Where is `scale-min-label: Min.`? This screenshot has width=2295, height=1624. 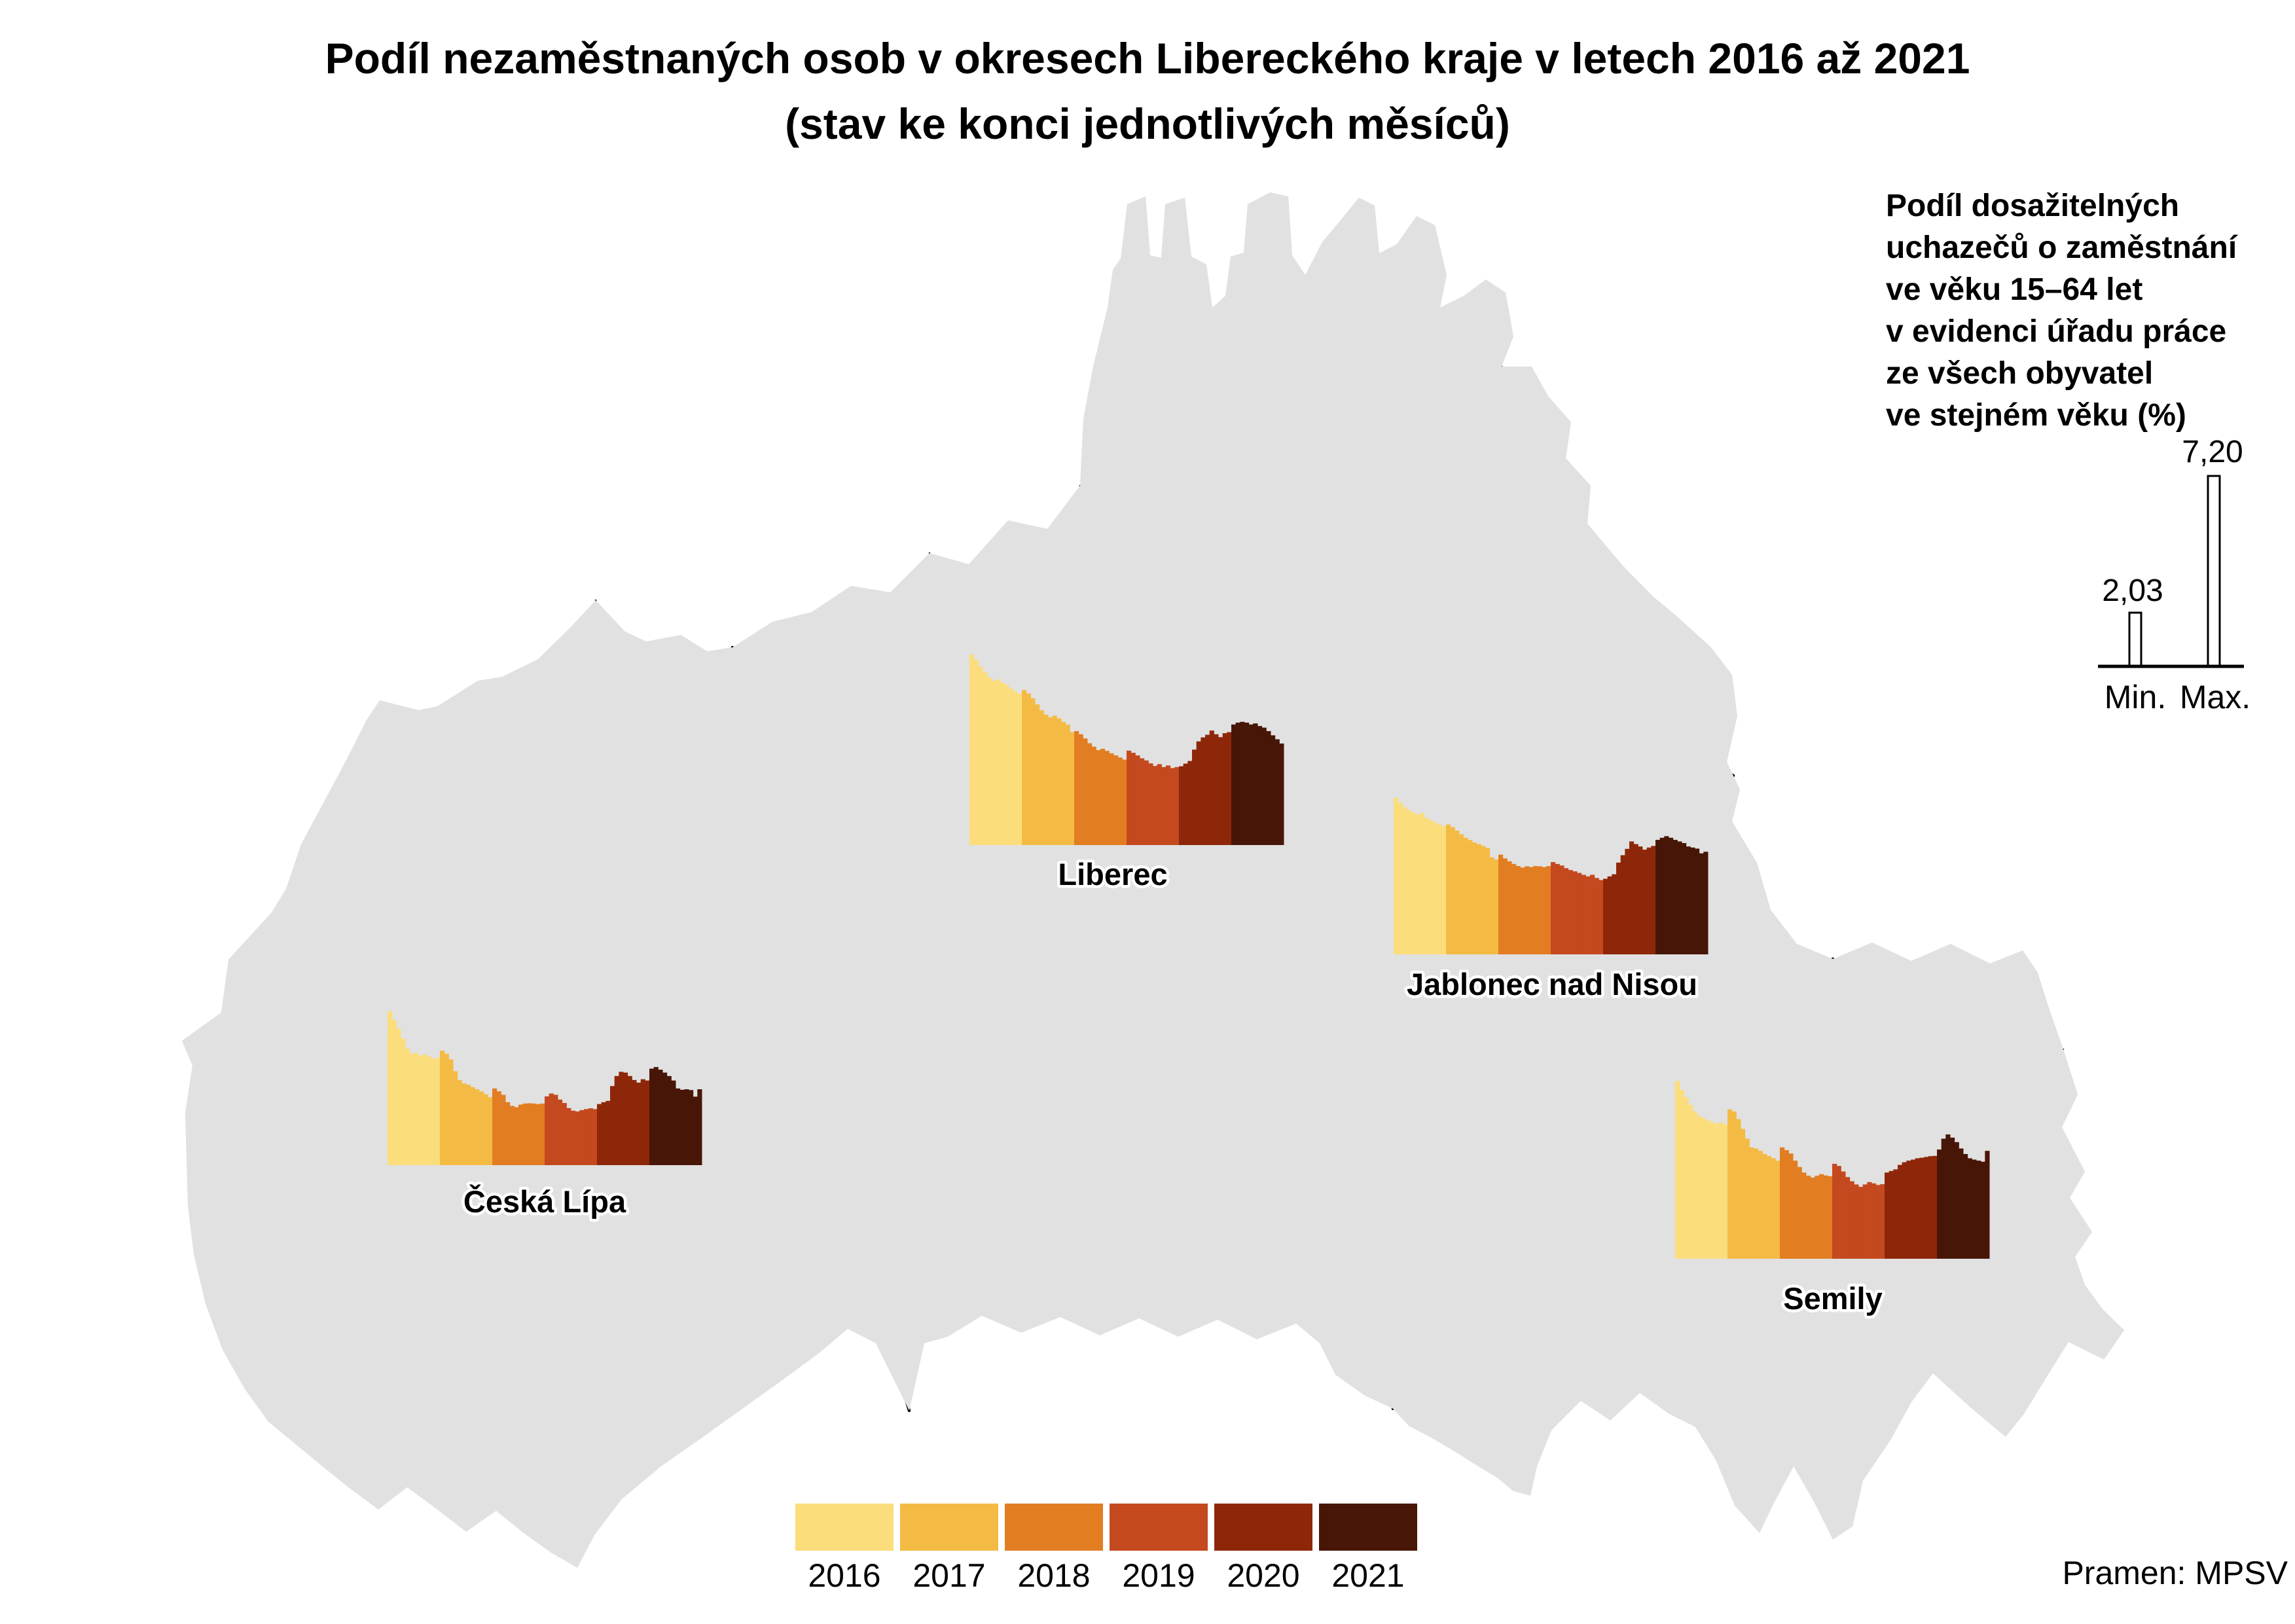
scale-min-label: Min. is located at coordinates (2135, 697).